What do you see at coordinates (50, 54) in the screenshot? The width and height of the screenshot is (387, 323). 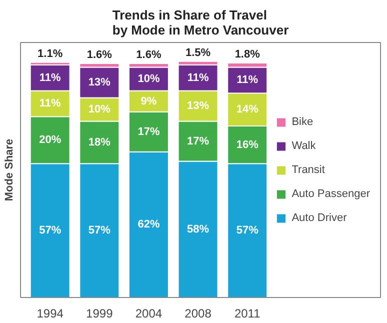 I see `data-label: 1.1%` at bounding box center [50, 54].